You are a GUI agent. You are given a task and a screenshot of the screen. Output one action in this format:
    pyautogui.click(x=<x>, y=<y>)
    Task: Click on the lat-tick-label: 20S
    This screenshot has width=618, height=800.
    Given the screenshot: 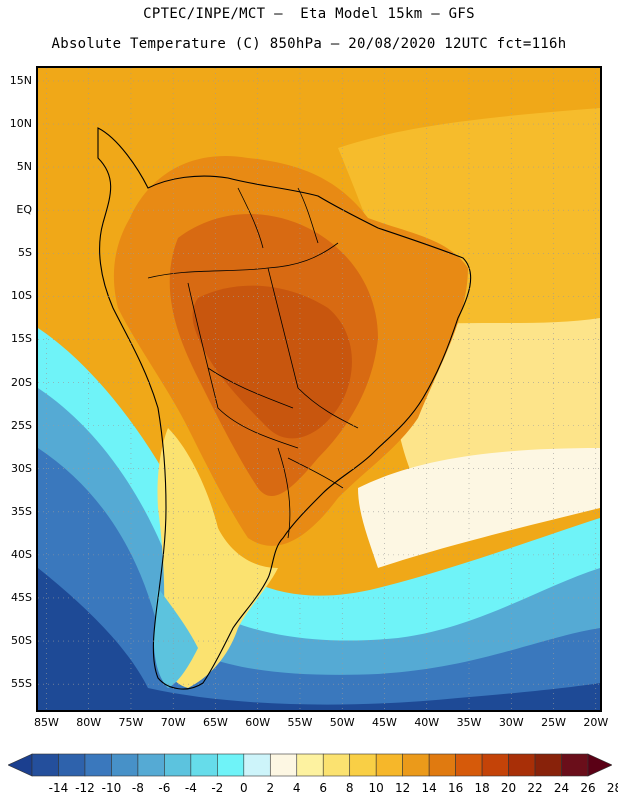 What is the action you would take?
    pyautogui.click(x=21, y=382)
    